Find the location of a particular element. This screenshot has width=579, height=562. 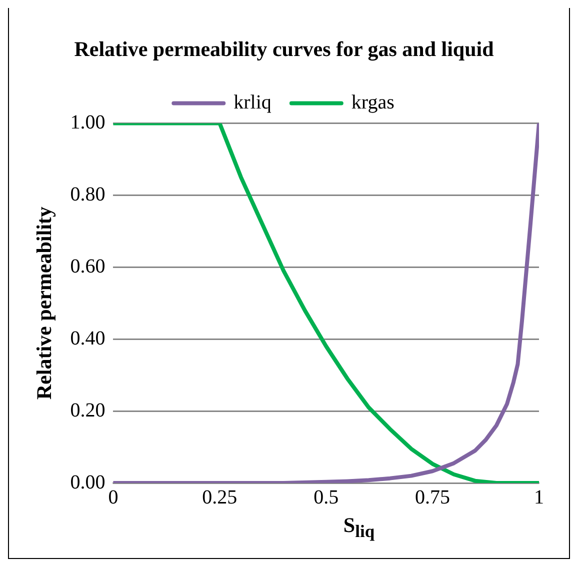

y-axis-title: Relative permeability is located at coordinates (44, 303).